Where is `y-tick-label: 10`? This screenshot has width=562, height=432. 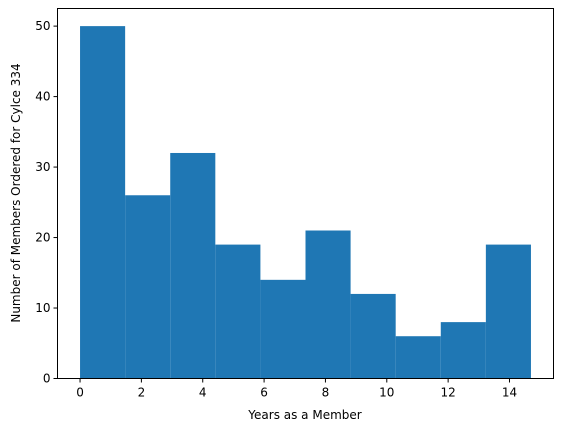 y-tick-label: 10 is located at coordinates (42, 308).